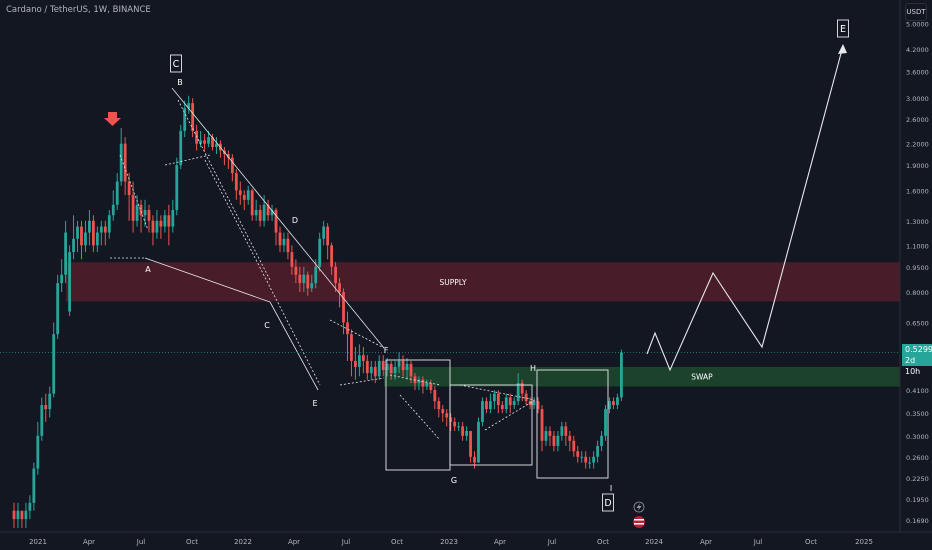 The height and width of the screenshot is (550, 932). I want to click on x-tick-label: 2021, so click(38, 542).